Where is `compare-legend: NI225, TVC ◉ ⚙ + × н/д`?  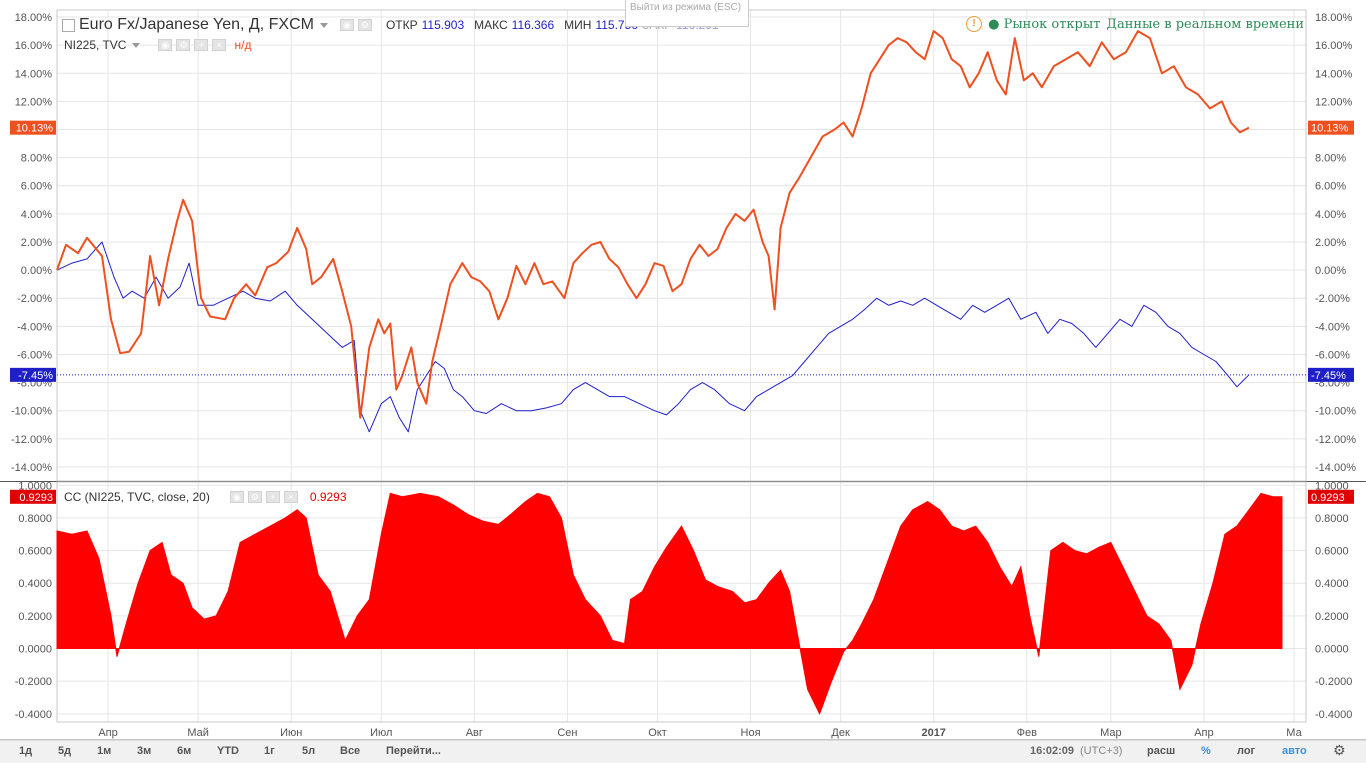 compare-legend: NI225, TVC ◉ ⚙ + × н/д is located at coordinates (157, 45).